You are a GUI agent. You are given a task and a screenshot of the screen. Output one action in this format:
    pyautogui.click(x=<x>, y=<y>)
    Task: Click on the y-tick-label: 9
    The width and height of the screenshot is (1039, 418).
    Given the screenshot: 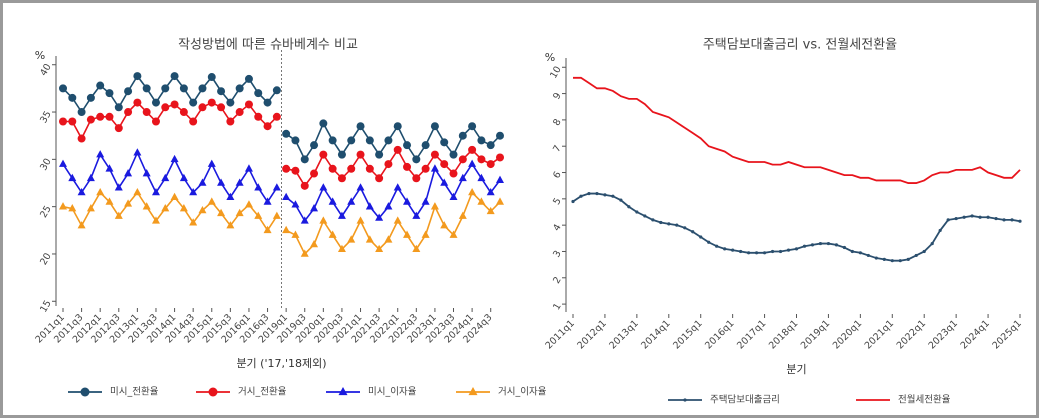 What is the action you would take?
    pyautogui.click(x=557, y=96)
    